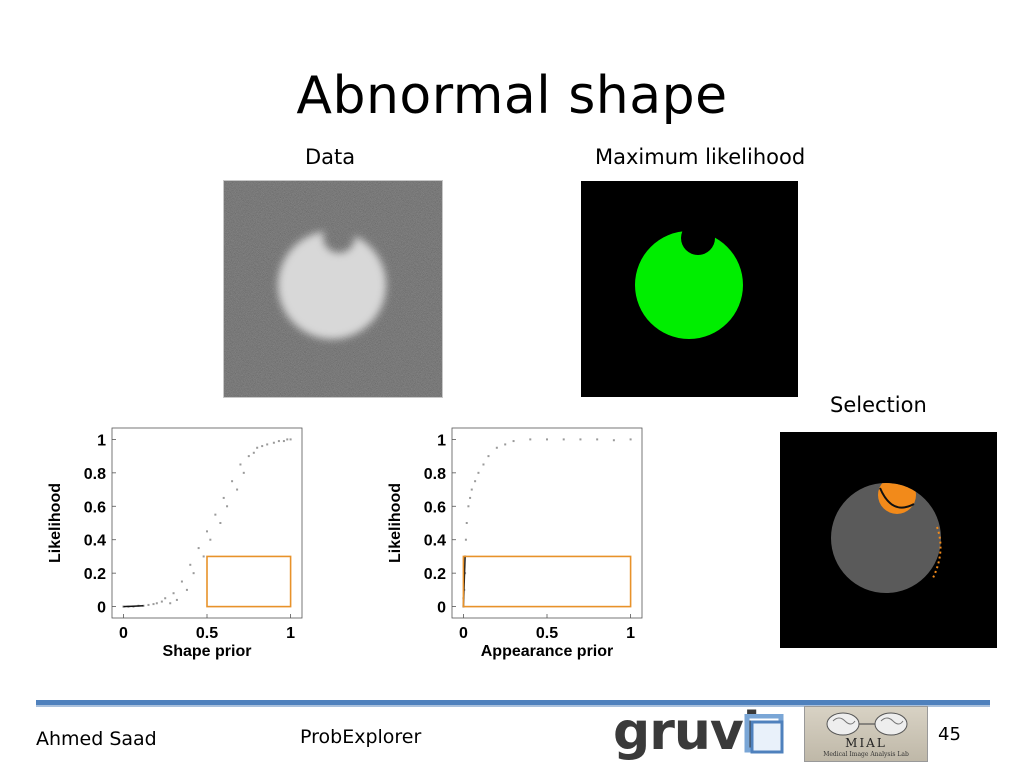  Describe the element at coordinates (878, 405) in the screenshot. I see `selection-caption: Selection` at that location.